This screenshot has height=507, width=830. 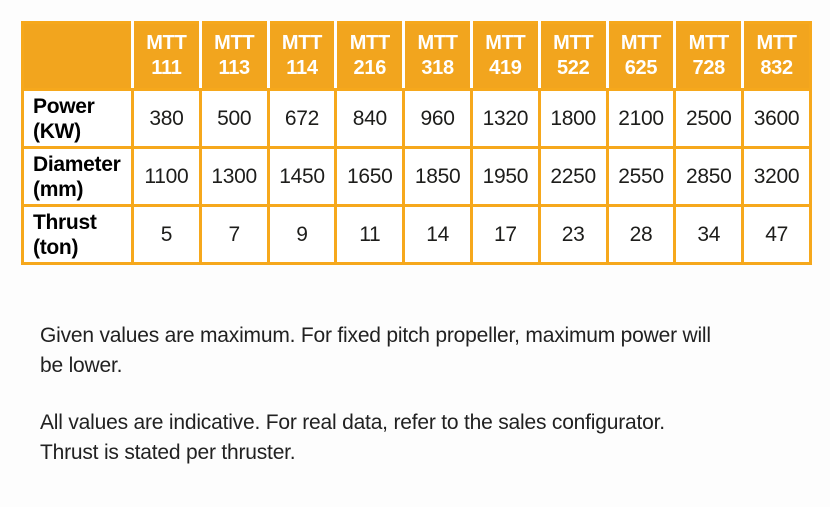 What do you see at coordinates (166, 176) in the screenshot?
I see `cell-diameter-0: 1100` at bounding box center [166, 176].